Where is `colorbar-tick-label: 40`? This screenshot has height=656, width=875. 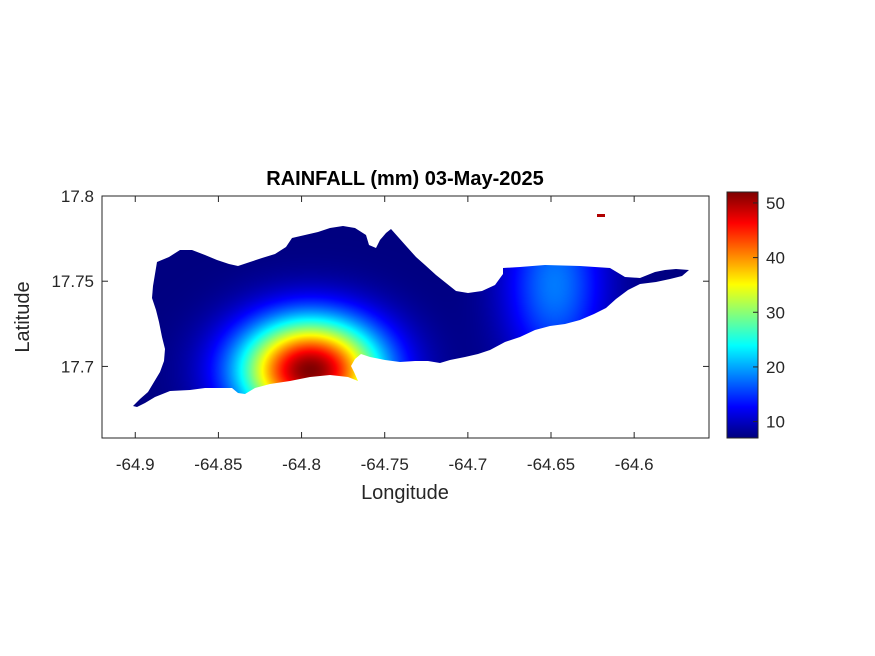 colorbar-tick-label: 40 is located at coordinates (775, 258).